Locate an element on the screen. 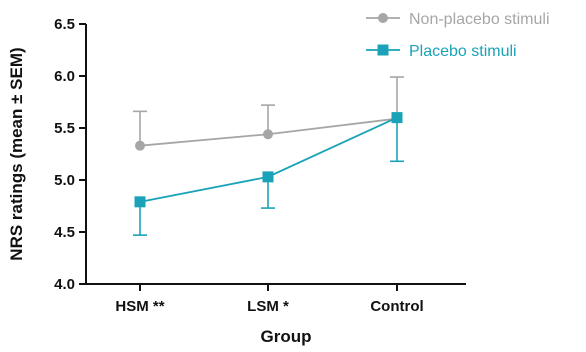 The width and height of the screenshot is (586, 352). x-axis-title: Group is located at coordinates (286, 336).